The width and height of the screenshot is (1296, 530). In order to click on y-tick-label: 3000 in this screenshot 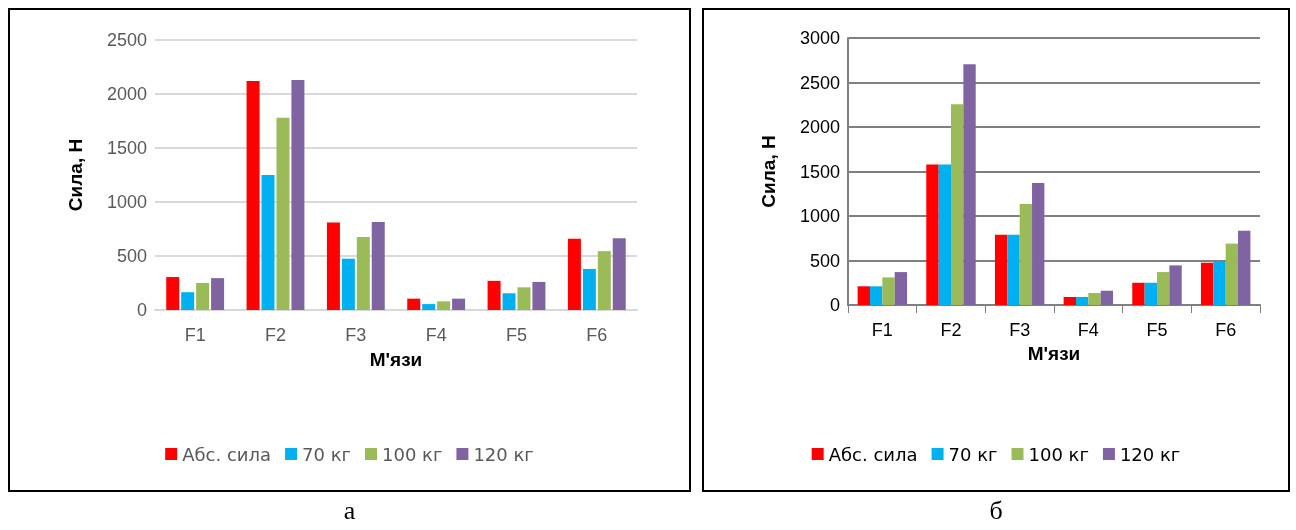, I will do `click(819, 38)`.